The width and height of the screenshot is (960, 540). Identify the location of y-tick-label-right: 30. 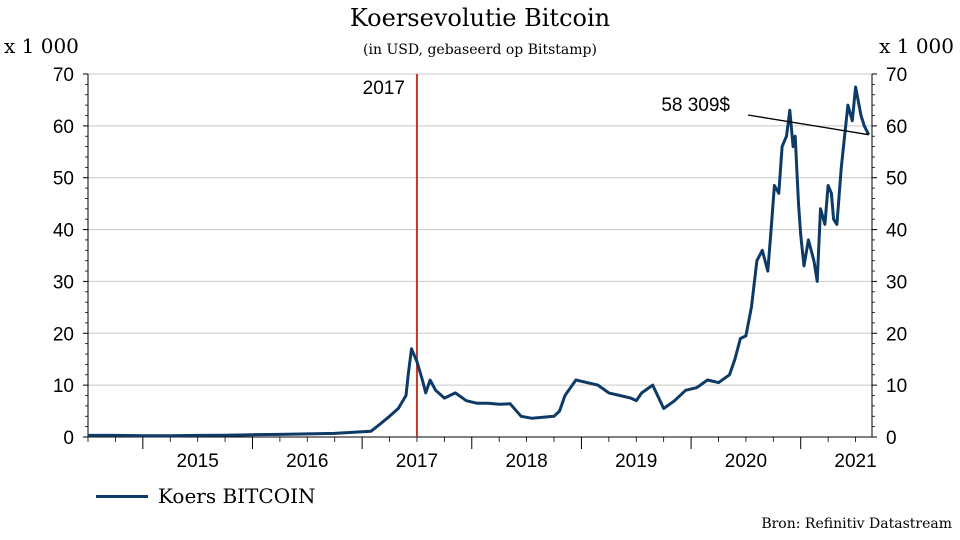
(896, 282).